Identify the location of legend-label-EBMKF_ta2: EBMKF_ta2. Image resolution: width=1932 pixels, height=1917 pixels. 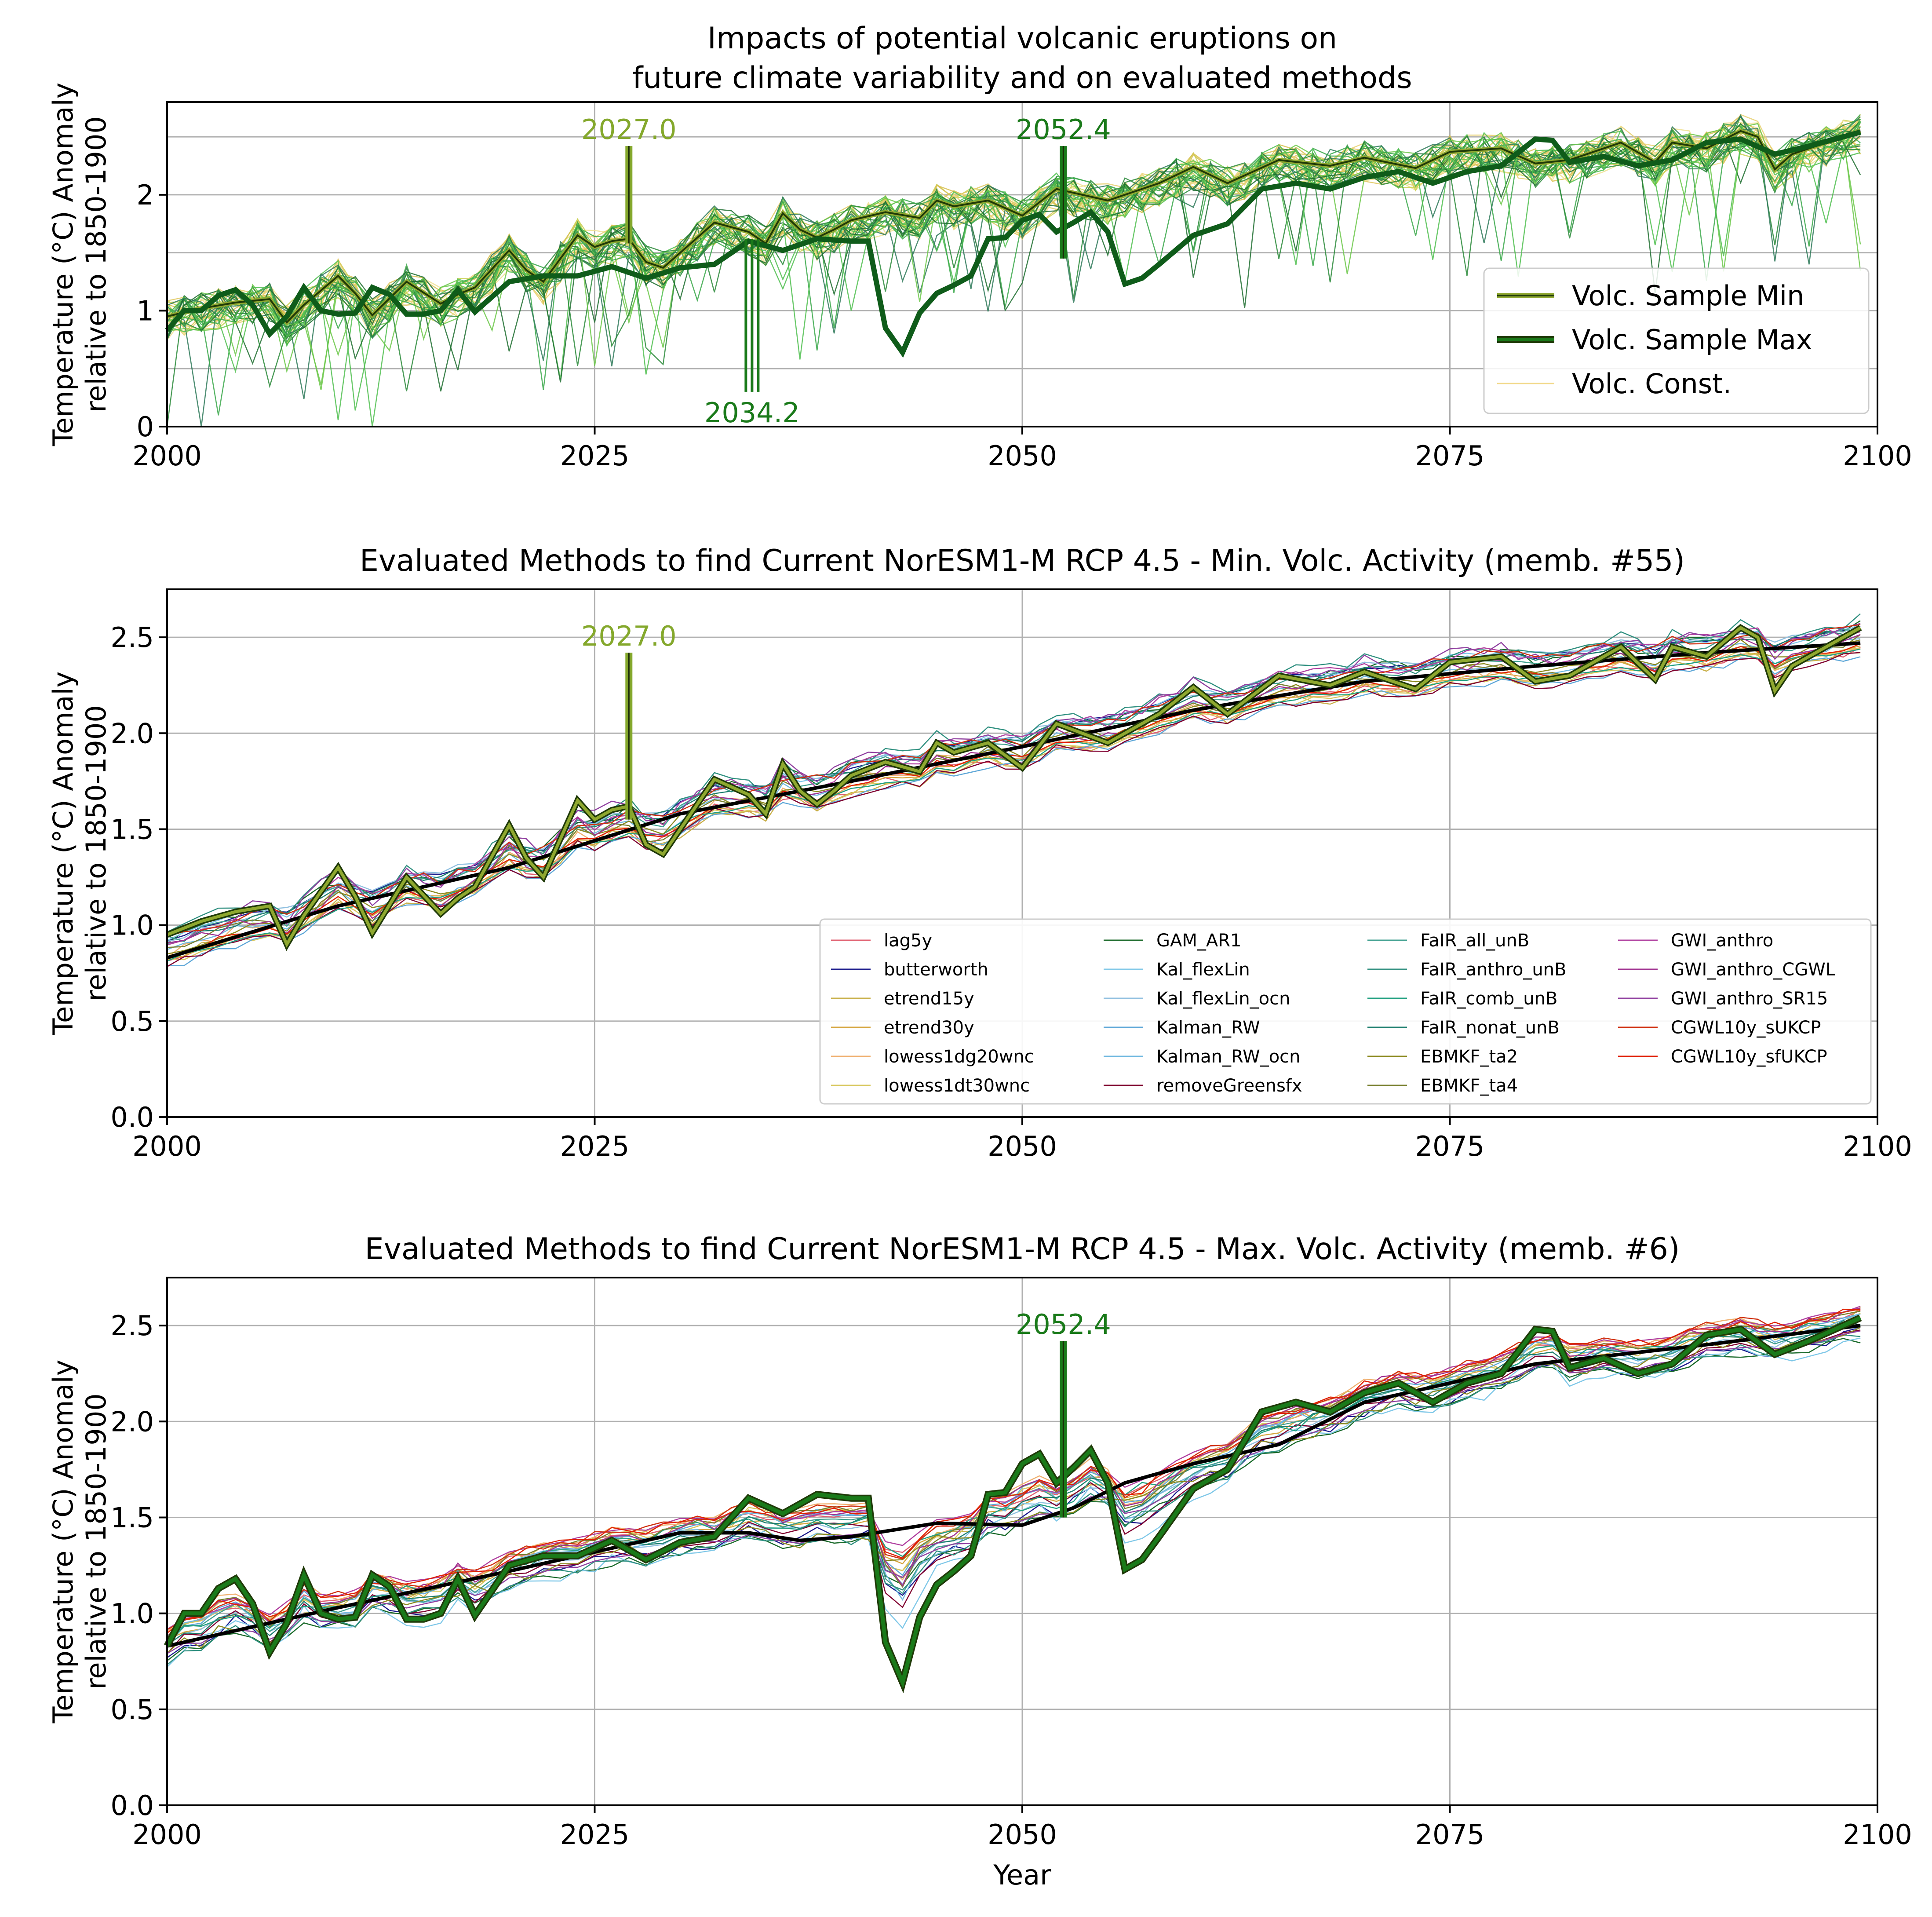
(1469, 1057).